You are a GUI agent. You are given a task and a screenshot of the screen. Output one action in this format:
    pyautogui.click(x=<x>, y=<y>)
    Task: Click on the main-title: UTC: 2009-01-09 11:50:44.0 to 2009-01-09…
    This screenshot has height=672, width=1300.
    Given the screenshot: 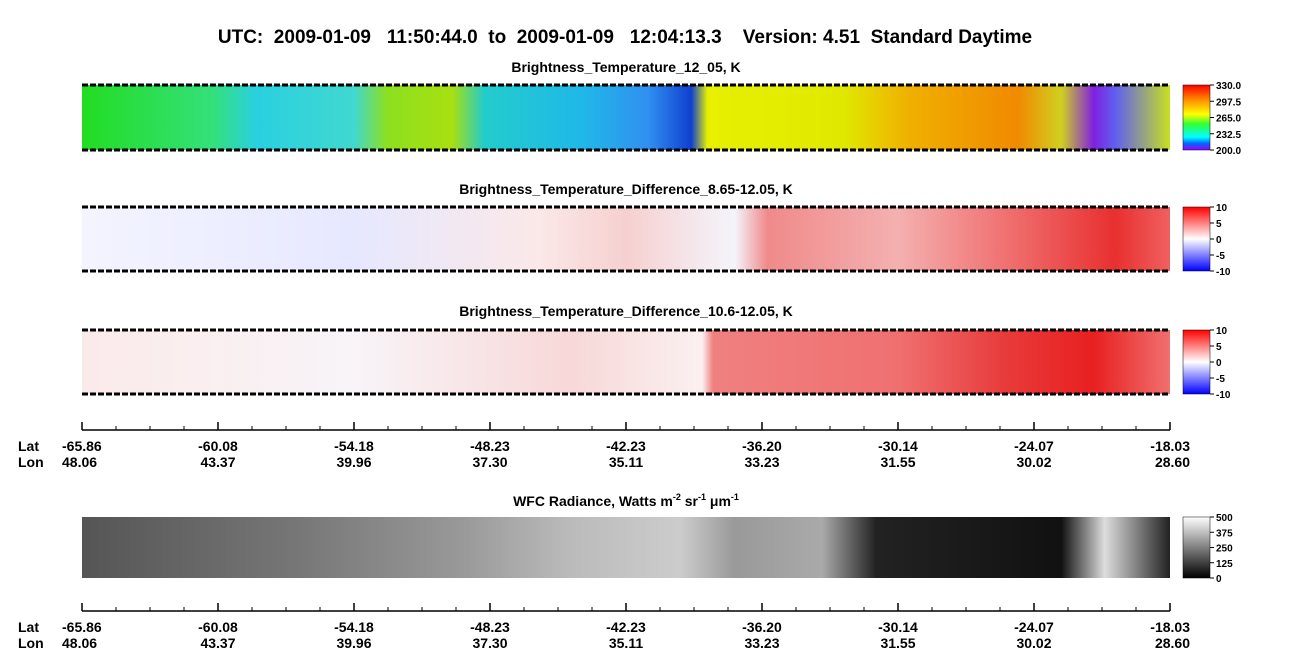 What is the action you would take?
    pyautogui.click(x=625, y=37)
    